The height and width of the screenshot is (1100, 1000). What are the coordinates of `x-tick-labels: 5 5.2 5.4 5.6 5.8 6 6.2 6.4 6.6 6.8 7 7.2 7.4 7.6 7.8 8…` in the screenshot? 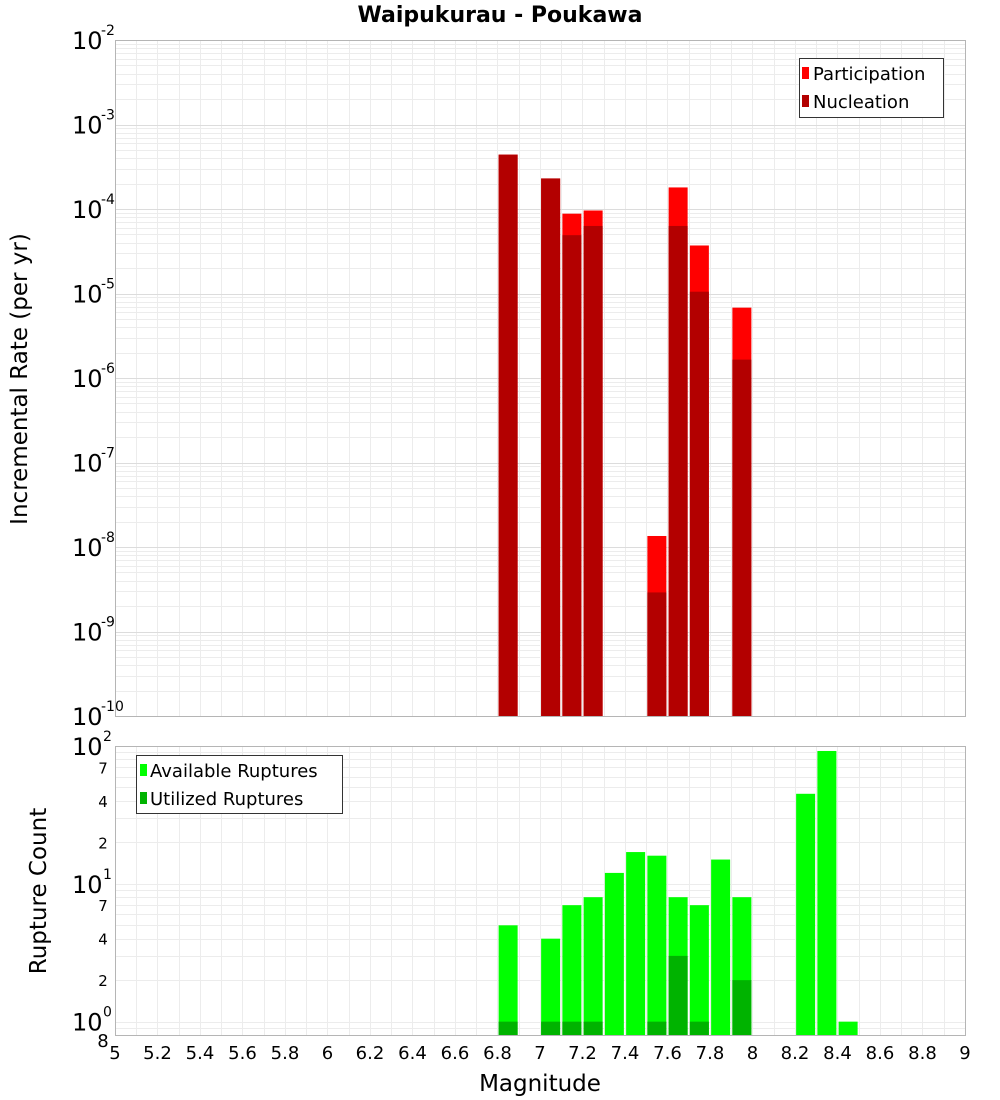 It's located at (539, 1053).